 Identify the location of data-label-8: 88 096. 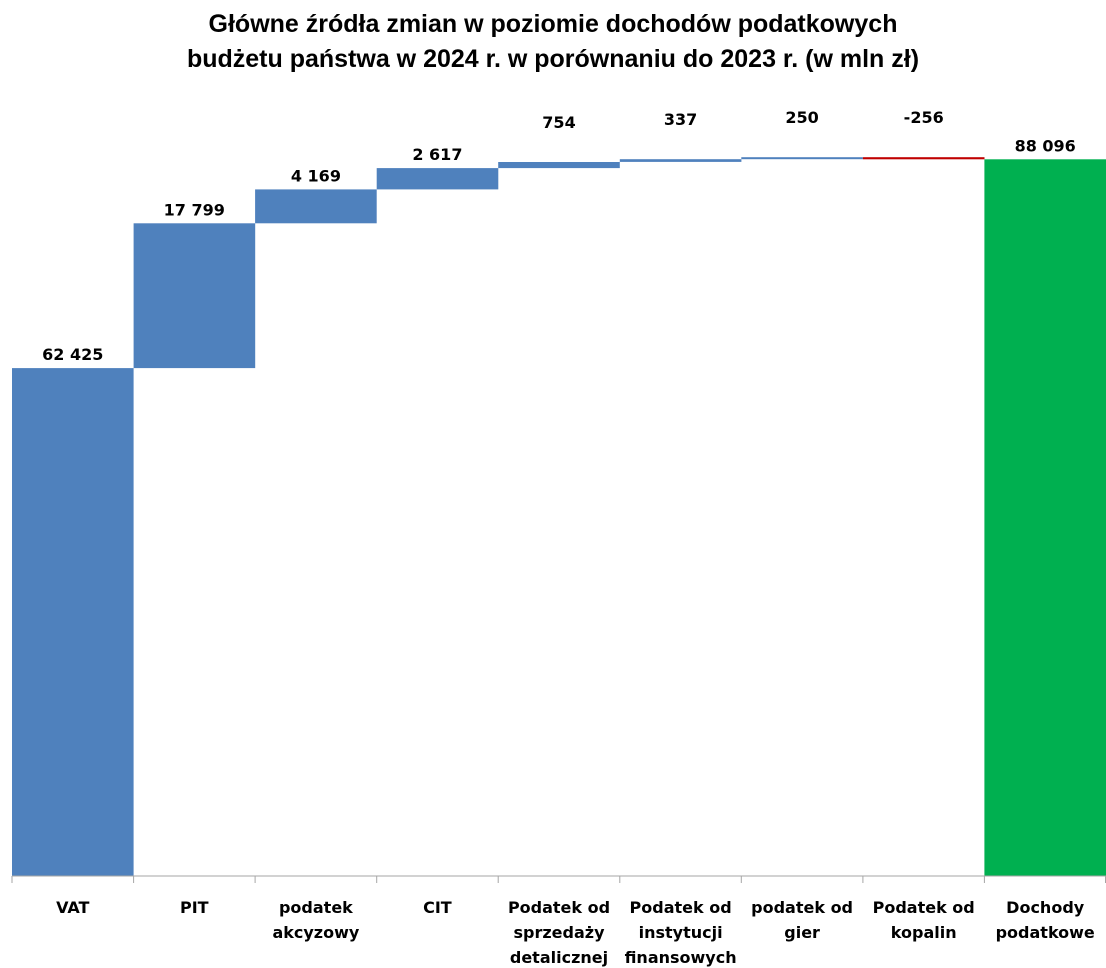
(1045, 145).